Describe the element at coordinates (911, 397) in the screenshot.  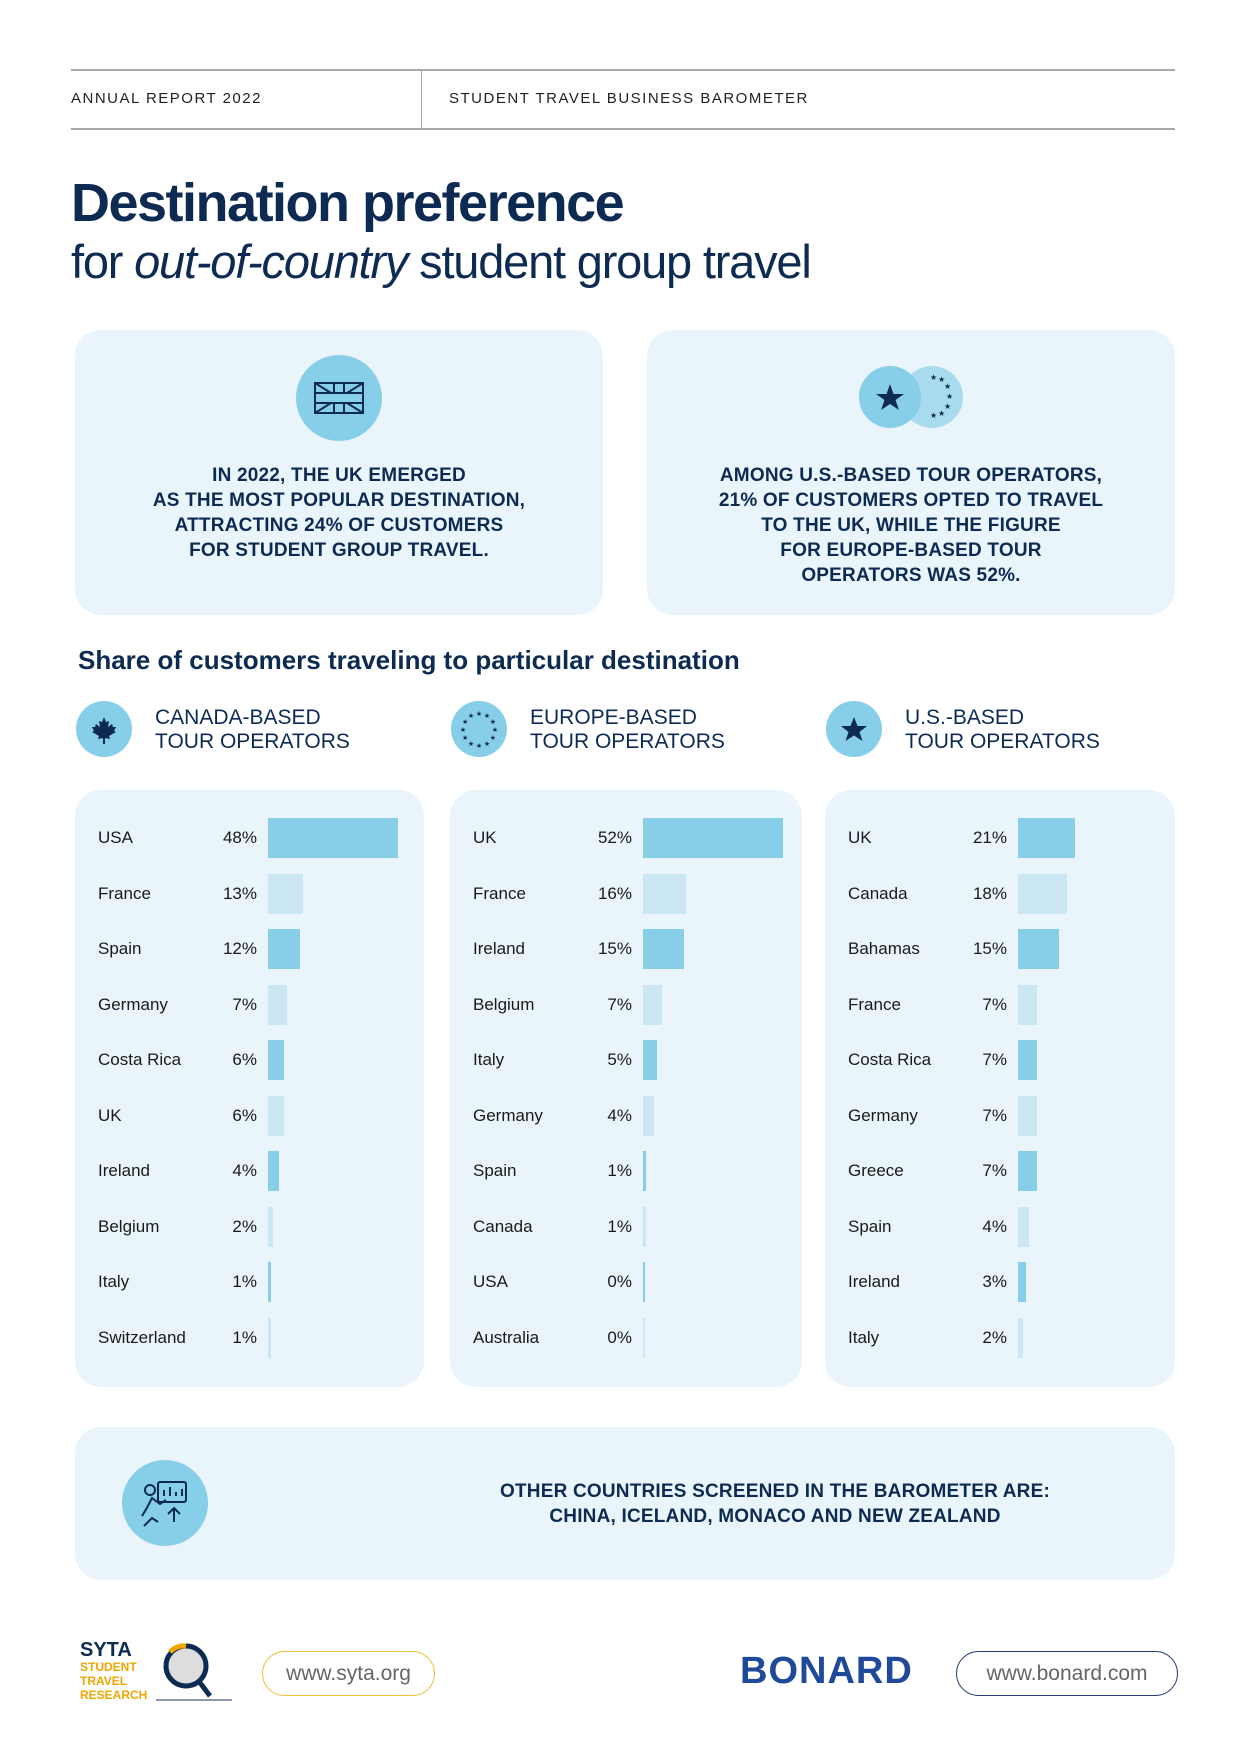
I see `us-eu-star-icon: ★ ★ ★ ★ ★ ★ ★` at that location.